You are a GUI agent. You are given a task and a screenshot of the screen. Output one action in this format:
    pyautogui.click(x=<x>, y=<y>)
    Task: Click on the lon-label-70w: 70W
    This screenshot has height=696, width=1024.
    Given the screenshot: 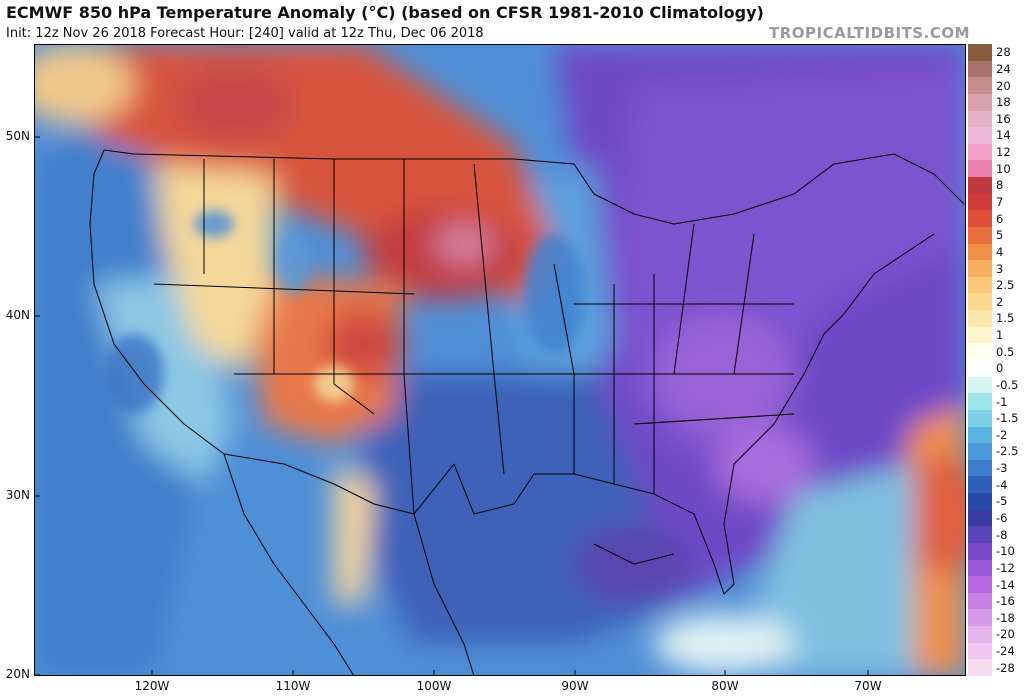 What is the action you would take?
    pyautogui.click(x=868, y=686)
    